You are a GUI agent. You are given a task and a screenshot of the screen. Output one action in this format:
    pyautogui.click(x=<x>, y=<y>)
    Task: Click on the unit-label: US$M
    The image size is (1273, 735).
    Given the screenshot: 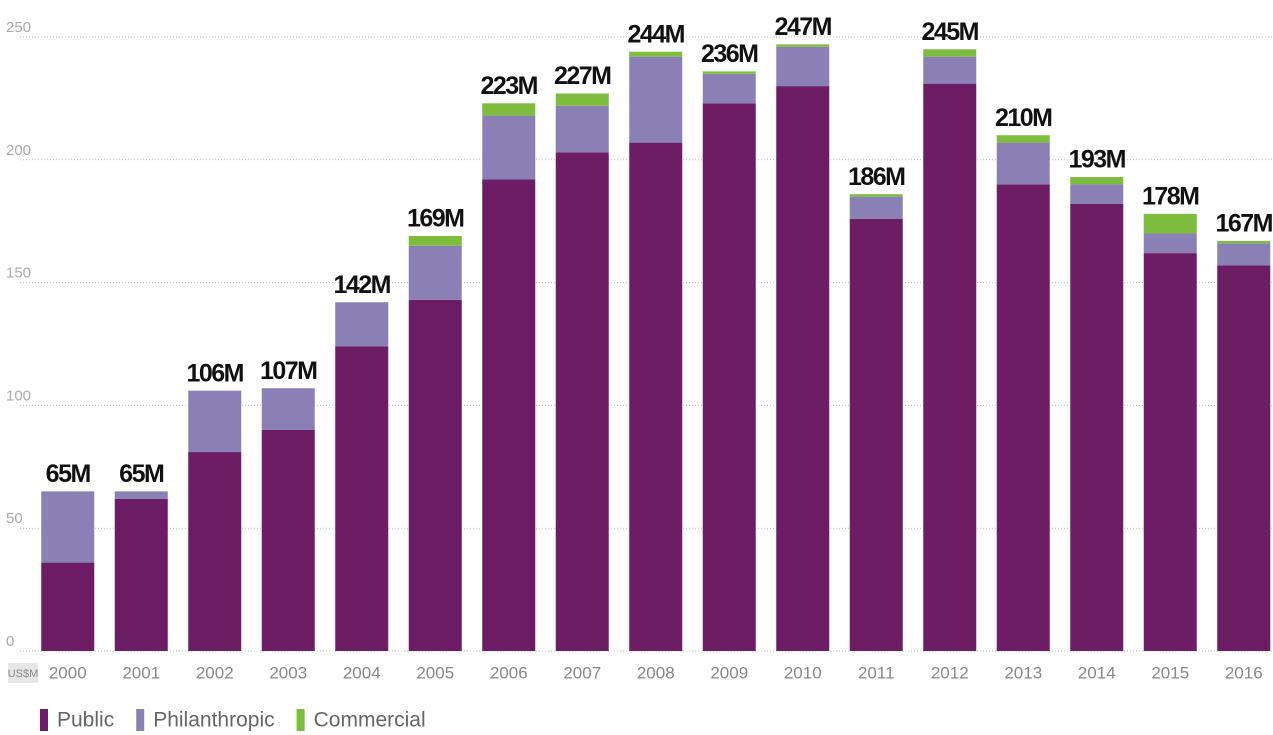 What is the action you would take?
    pyautogui.click(x=23, y=674)
    